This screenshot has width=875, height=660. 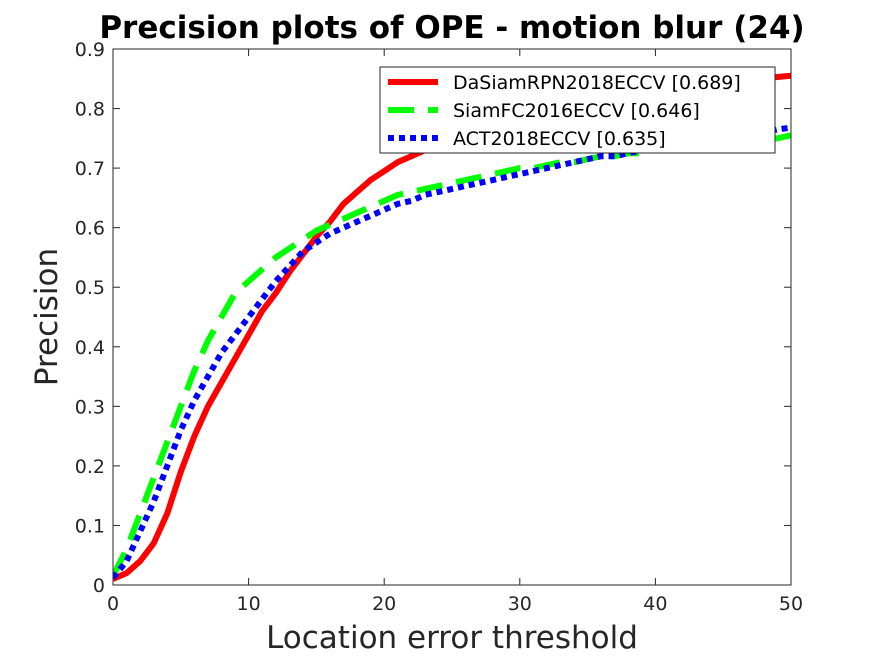 What do you see at coordinates (90, 50) in the screenshot?
I see `y-tick-label: 0.9` at bounding box center [90, 50].